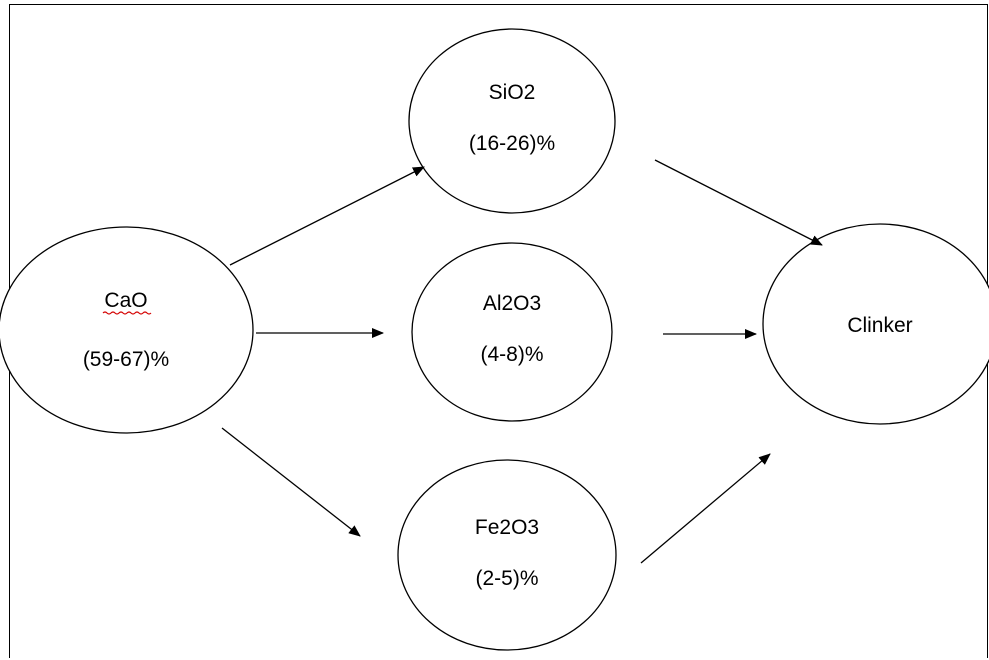 Image resolution: width=989 pixels, height=660 pixels. What do you see at coordinates (512, 143) in the screenshot?
I see `node-sio2-range: (16-26)%` at bounding box center [512, 143].